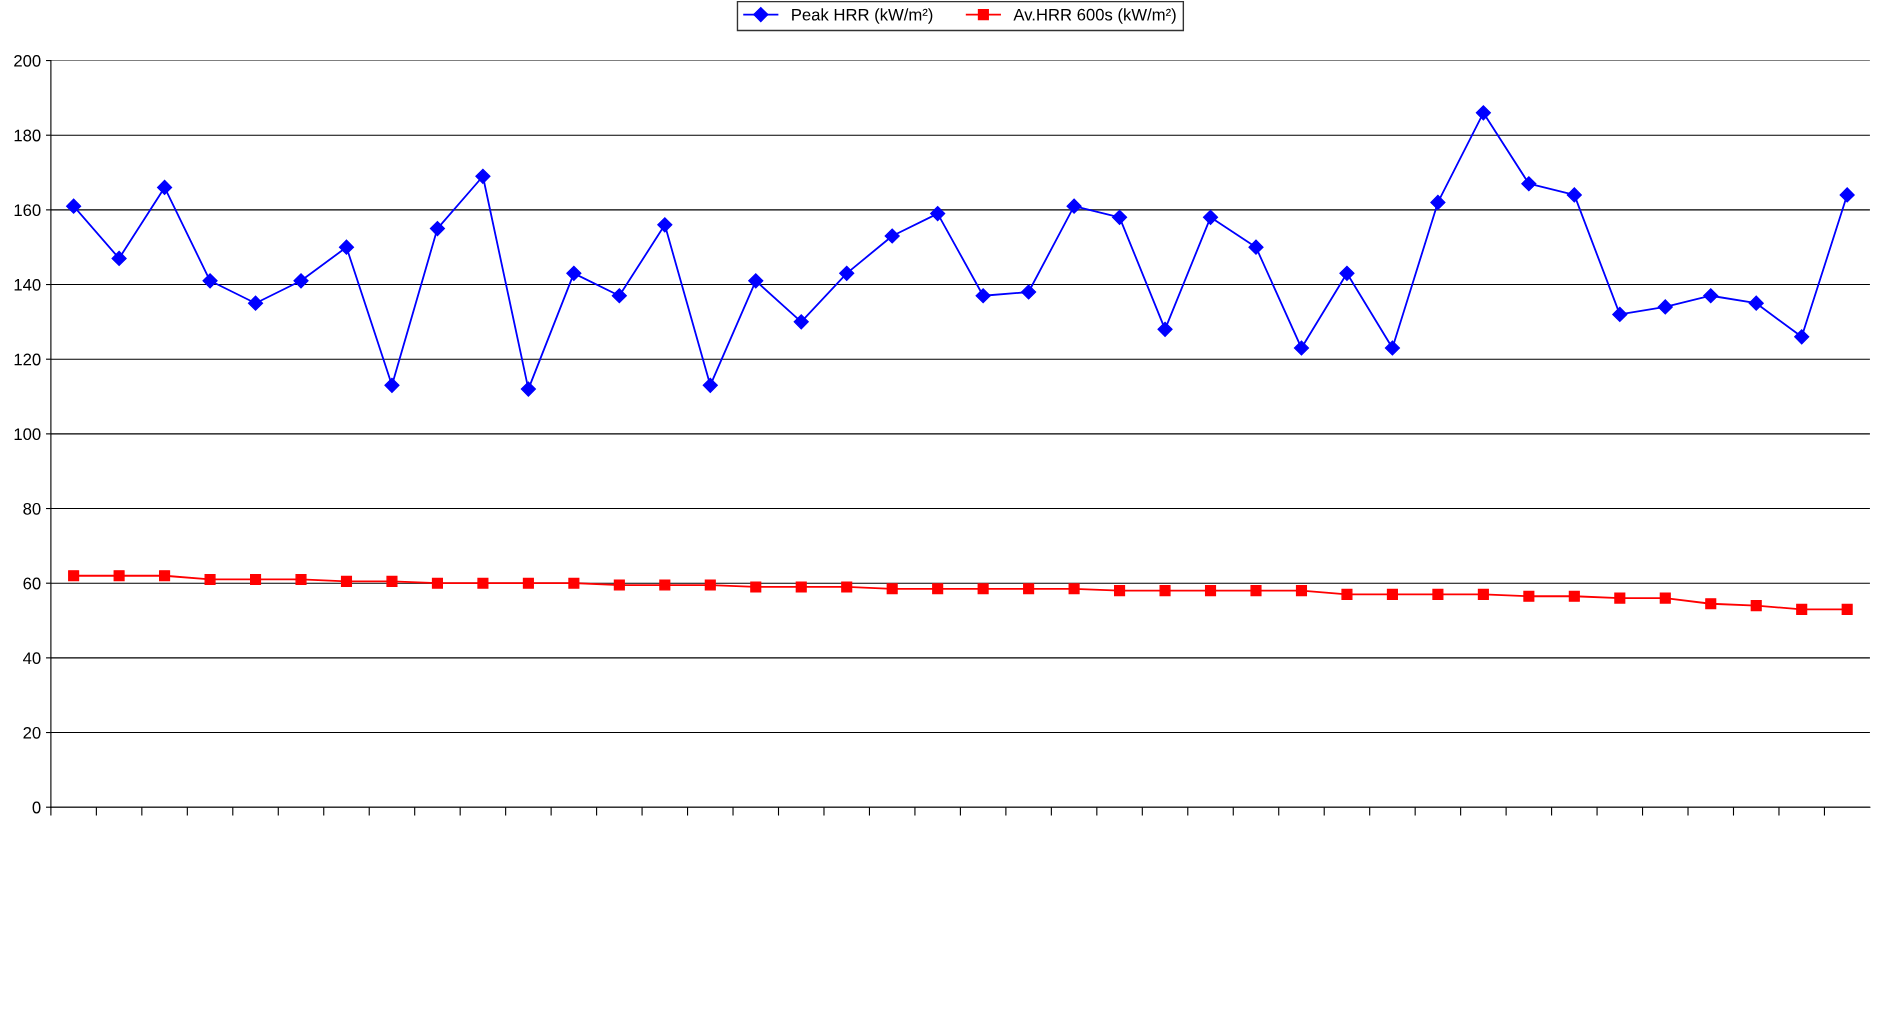 The width and height of the screenshot is (1885, 1009). Describe the element at coordinates (32, 583) in the screenshot. I see `y-tick-label: 60` at that location.